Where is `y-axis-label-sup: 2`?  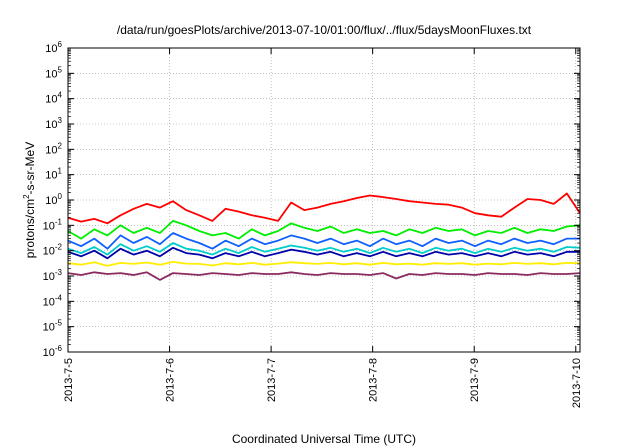
y-axis-label-sup: 2 is located at coordinates (26, 196).